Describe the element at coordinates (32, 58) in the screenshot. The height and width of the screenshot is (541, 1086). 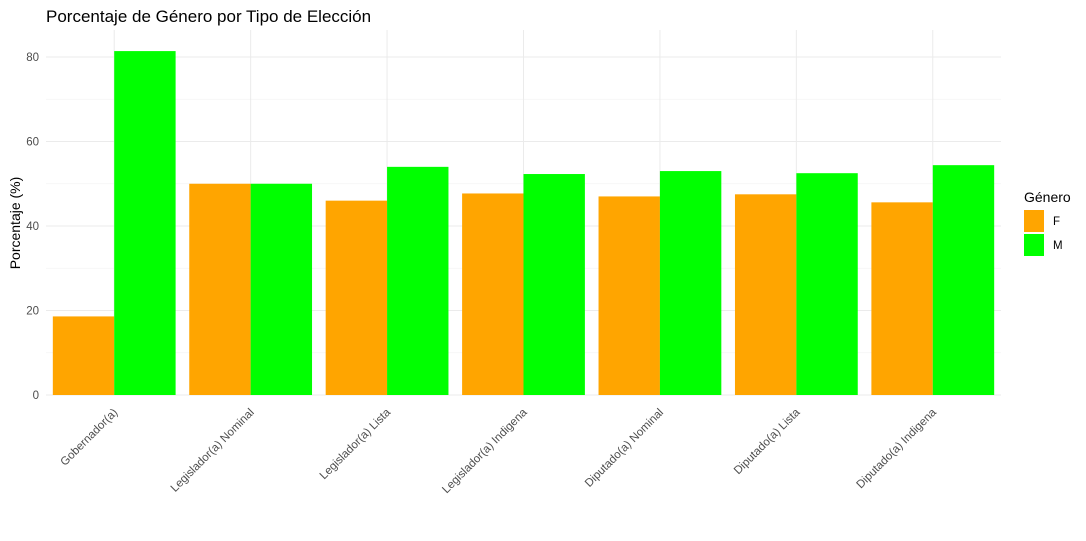
I see `y-tick-label: 80` at that location.